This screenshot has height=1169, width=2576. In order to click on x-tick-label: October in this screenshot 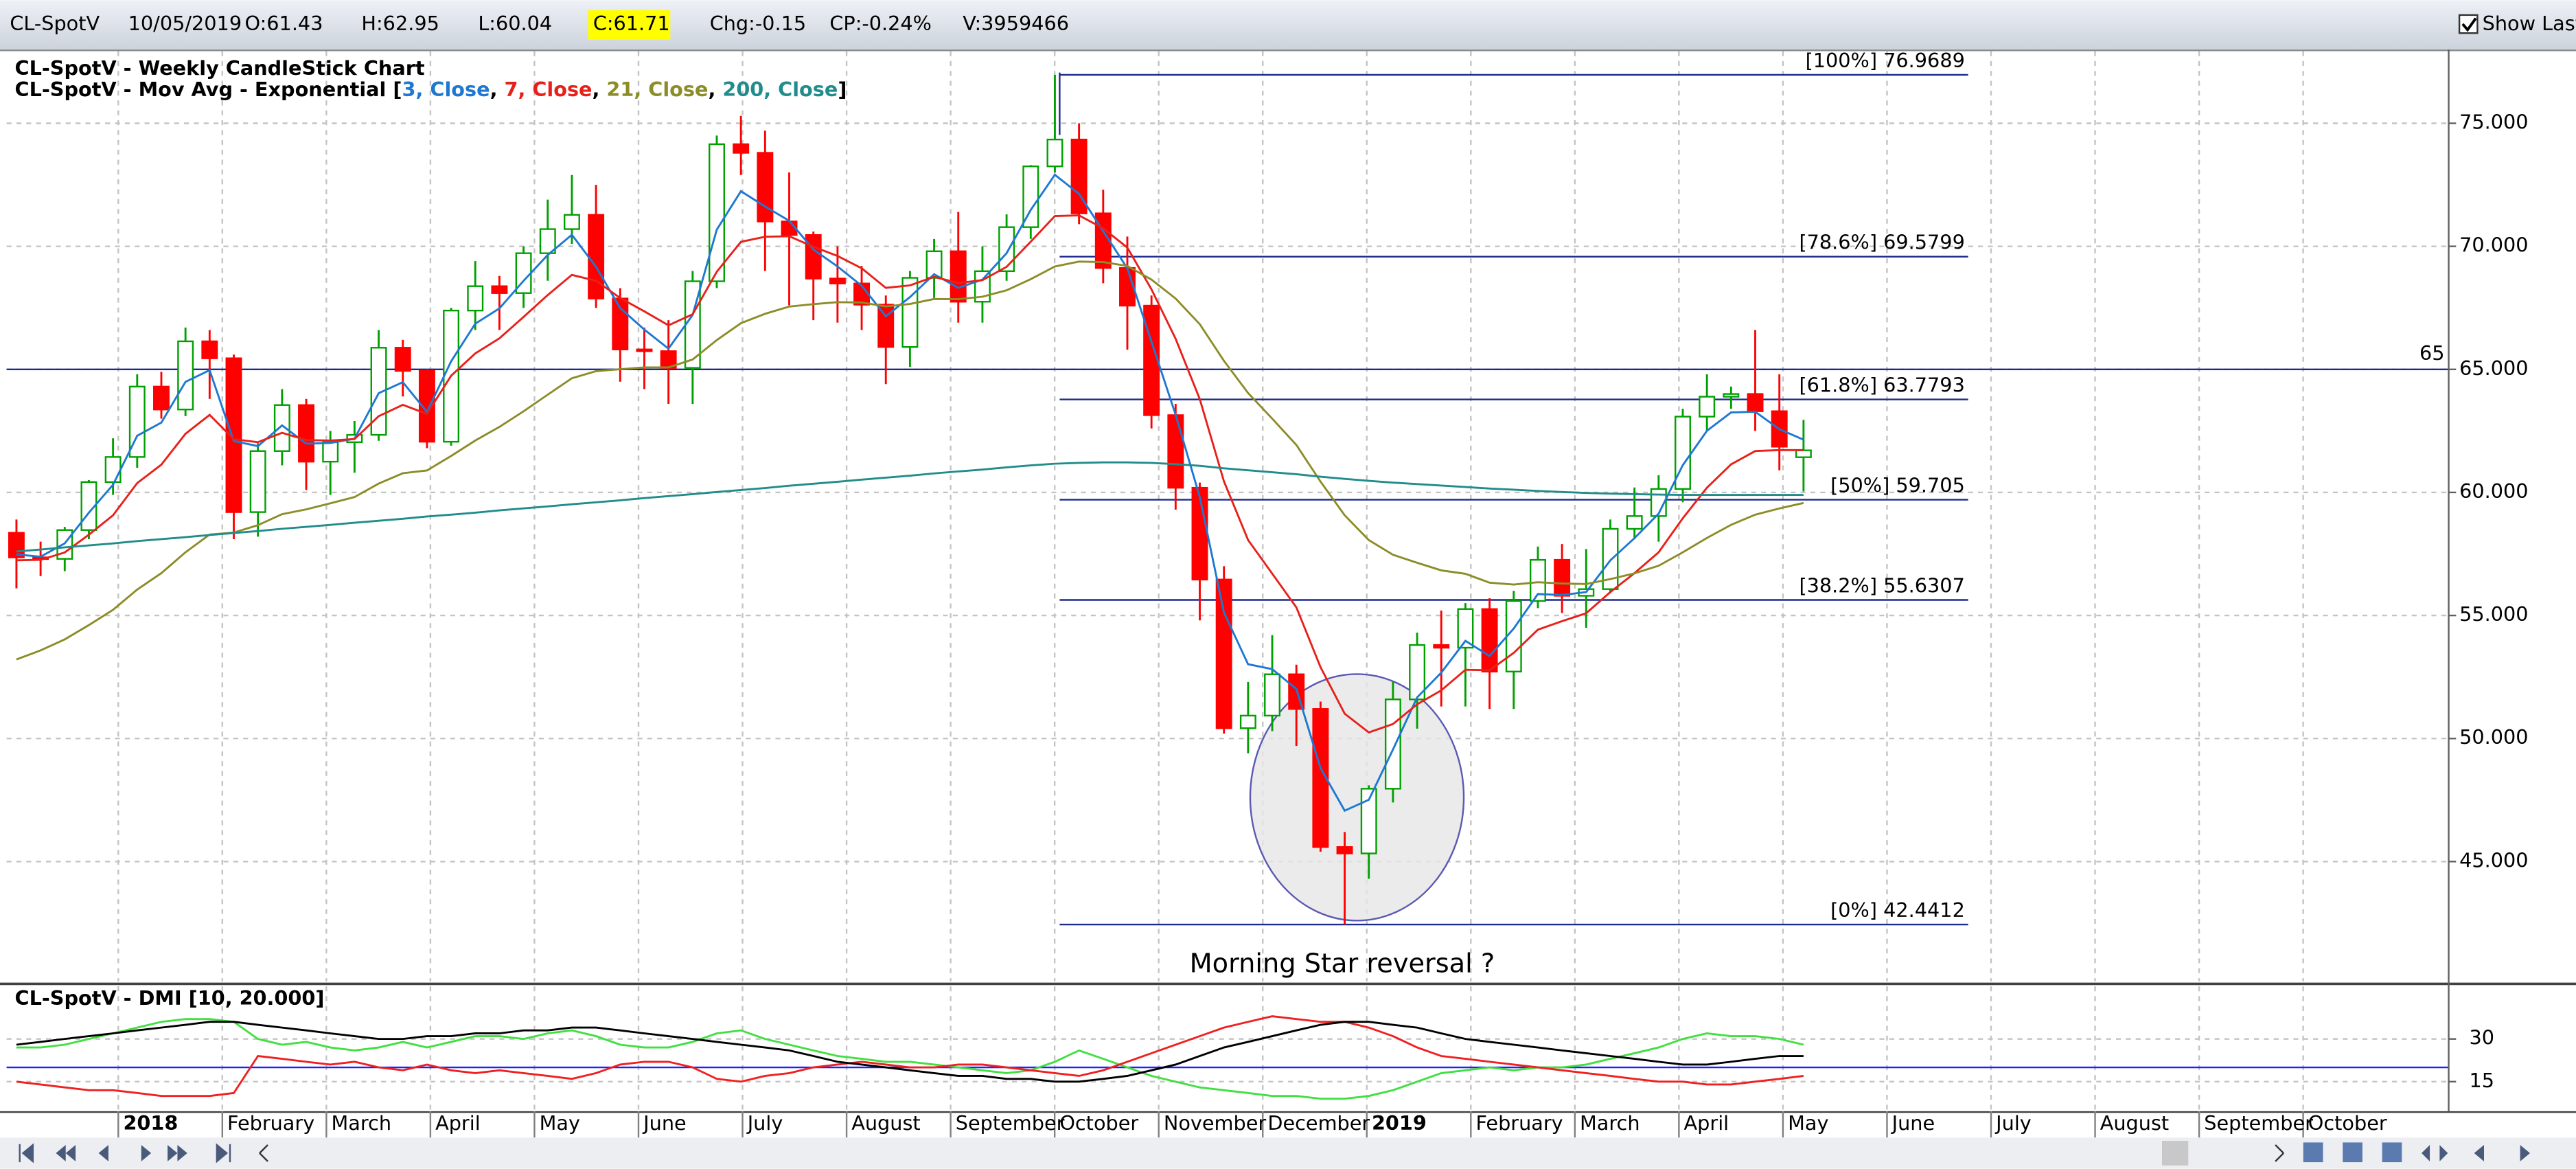, I will do `click(1098, 1123)`.